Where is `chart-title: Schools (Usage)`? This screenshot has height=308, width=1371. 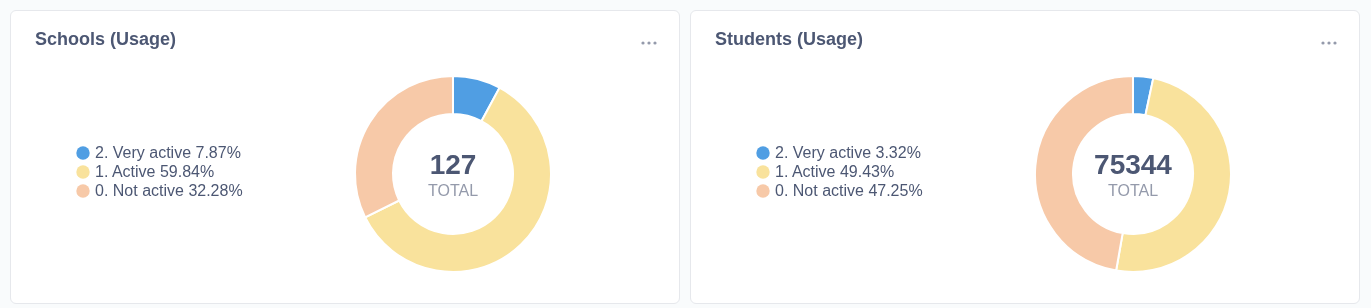
chart-title: Schools (Usage) is located at coordinates (106, 39).